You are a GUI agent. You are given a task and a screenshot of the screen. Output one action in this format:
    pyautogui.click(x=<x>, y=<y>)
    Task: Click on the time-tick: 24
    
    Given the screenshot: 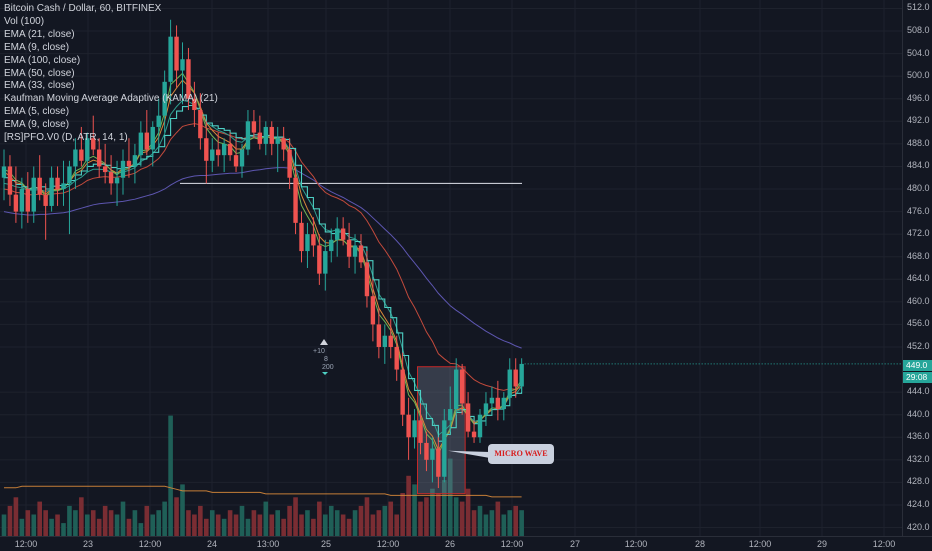 What is the action you would take?
    pyautogui.click(x=212, y=544)
    